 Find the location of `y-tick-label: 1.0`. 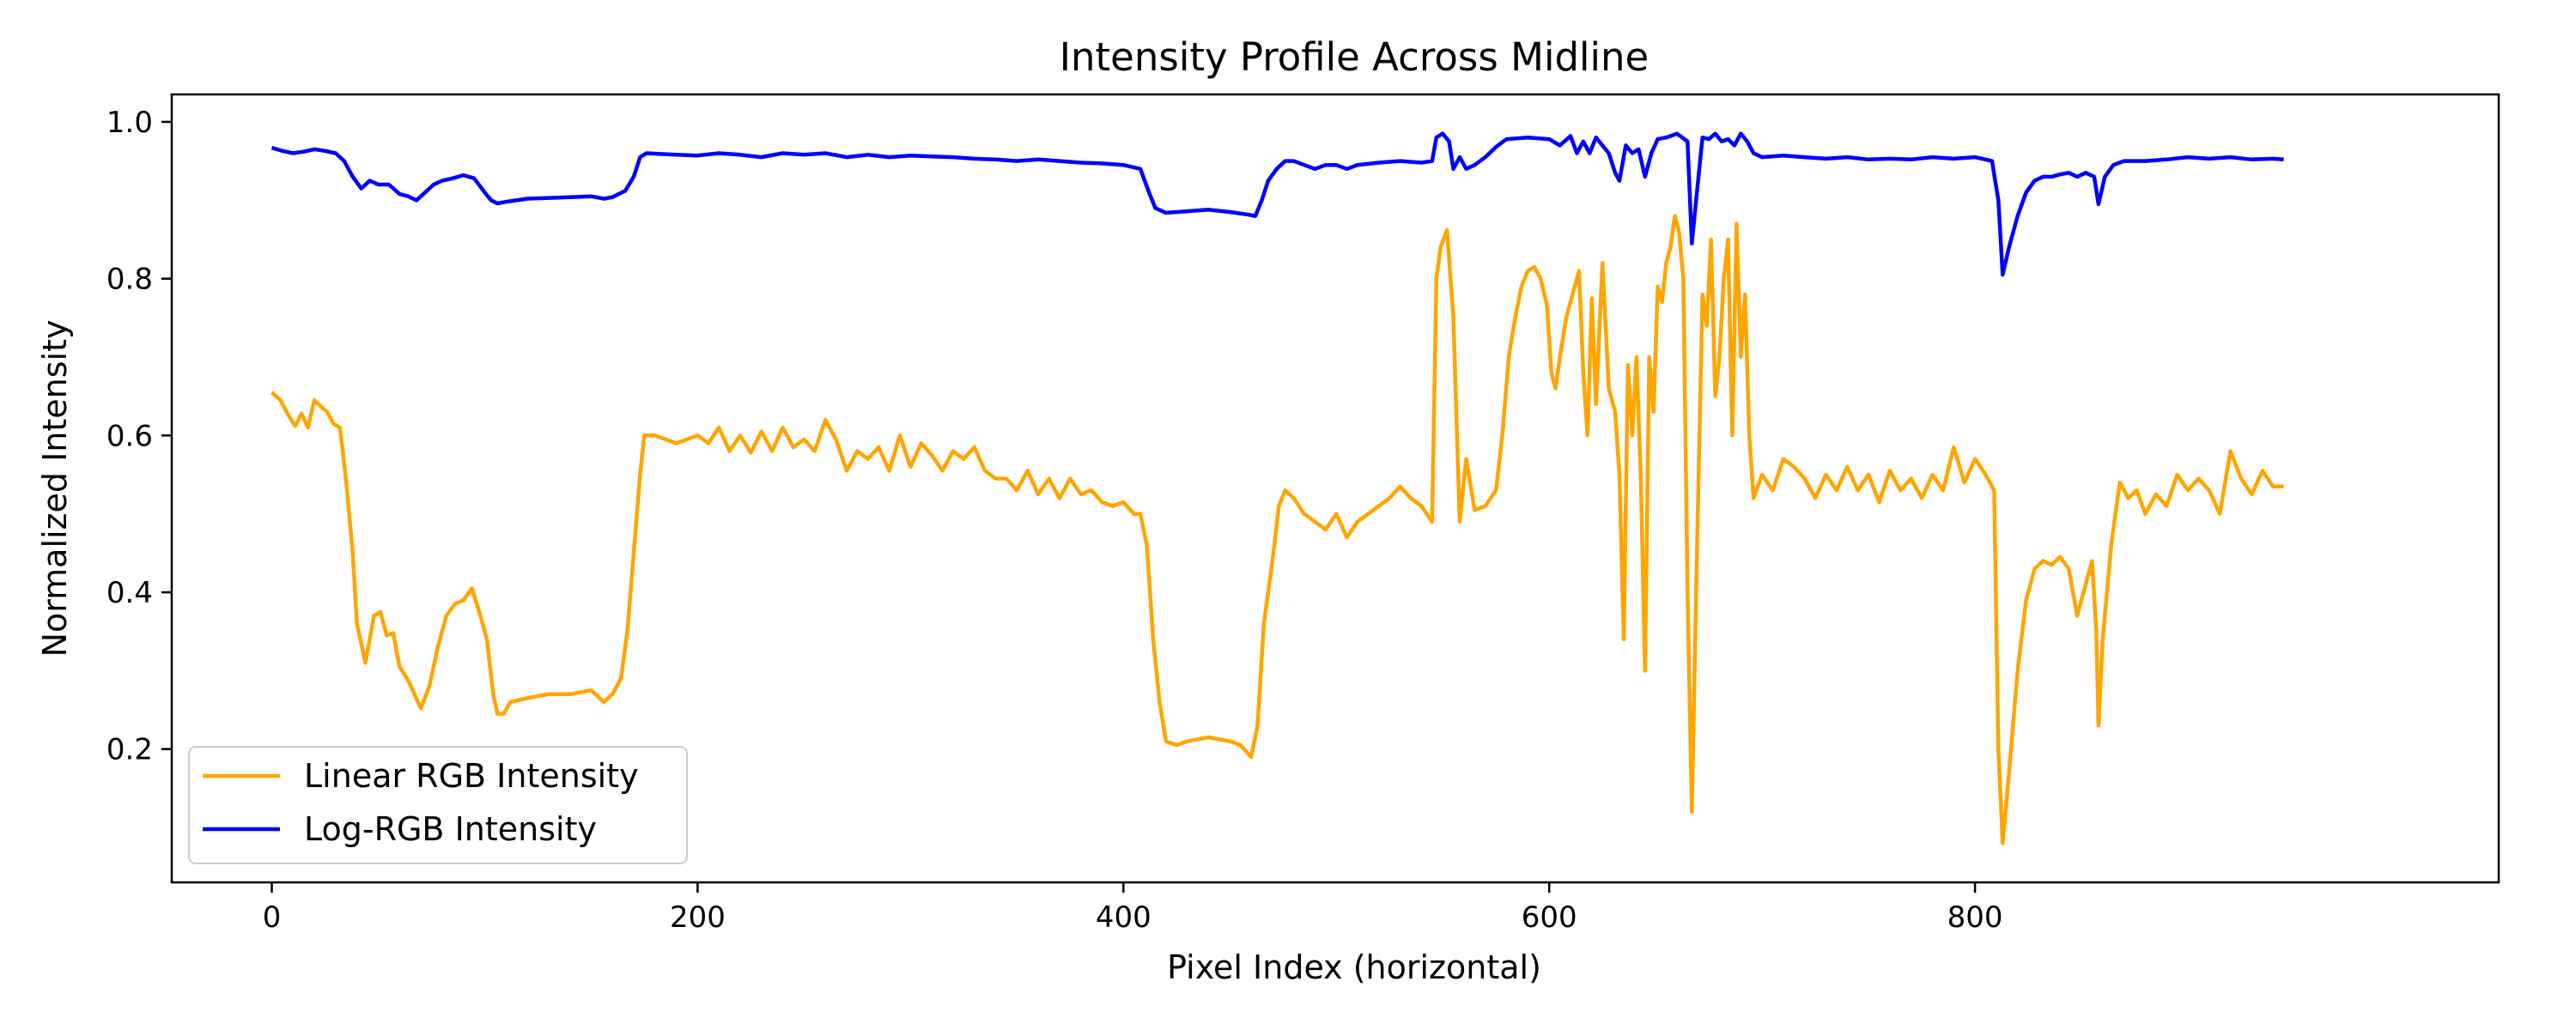

y-tick-label: 1.0 is located at coordinates (129, 123).